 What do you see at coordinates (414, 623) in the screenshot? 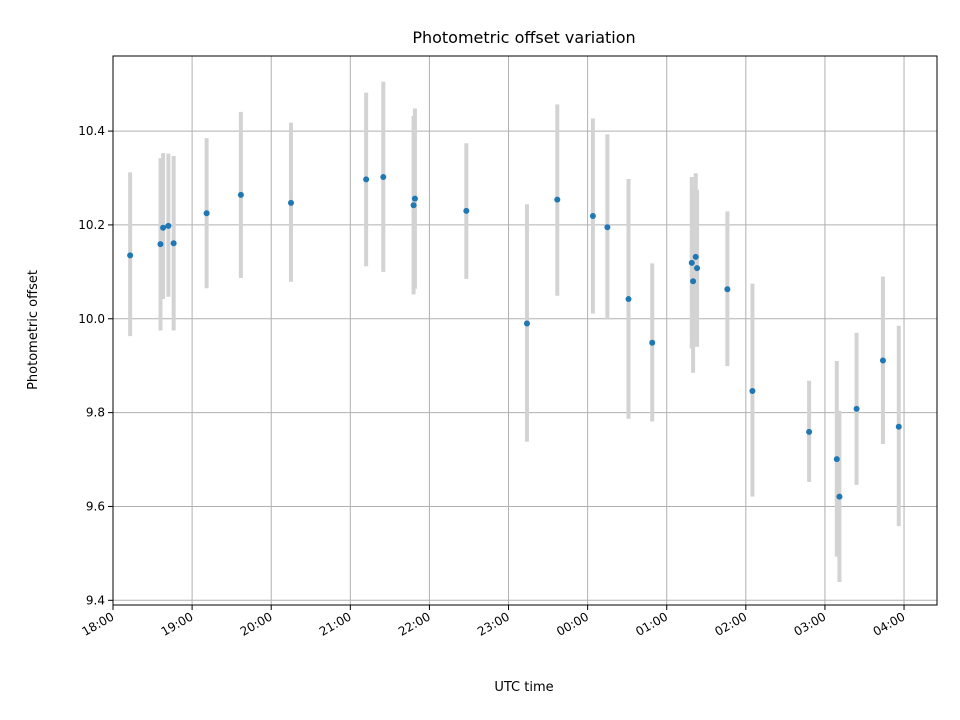
I see `x-tick-label: 22:00` at bounding box center [414, 623].